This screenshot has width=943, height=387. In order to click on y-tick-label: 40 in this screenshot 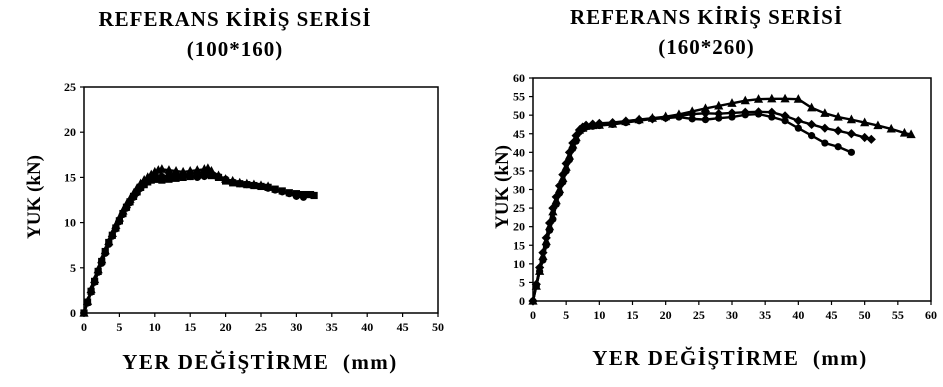, I will do `click(519, 152)`.